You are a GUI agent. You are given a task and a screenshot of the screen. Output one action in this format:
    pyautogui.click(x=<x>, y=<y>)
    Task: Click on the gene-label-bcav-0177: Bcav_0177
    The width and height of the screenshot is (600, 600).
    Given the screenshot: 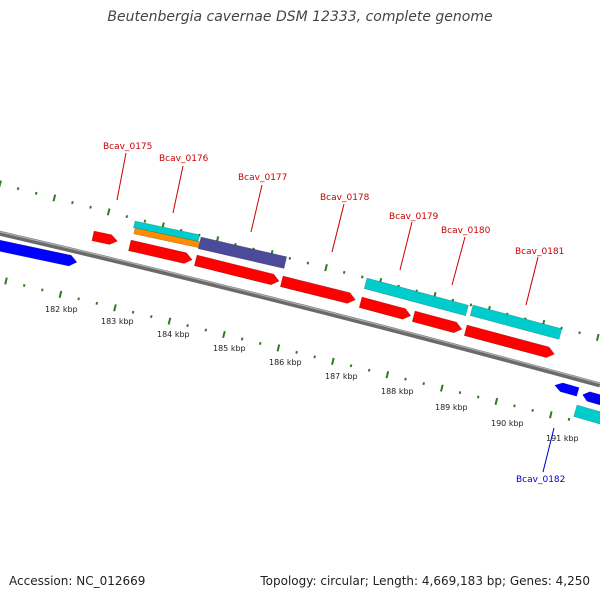 What is the action you would take?
    pyautogui.click(x=262, y=203)
    